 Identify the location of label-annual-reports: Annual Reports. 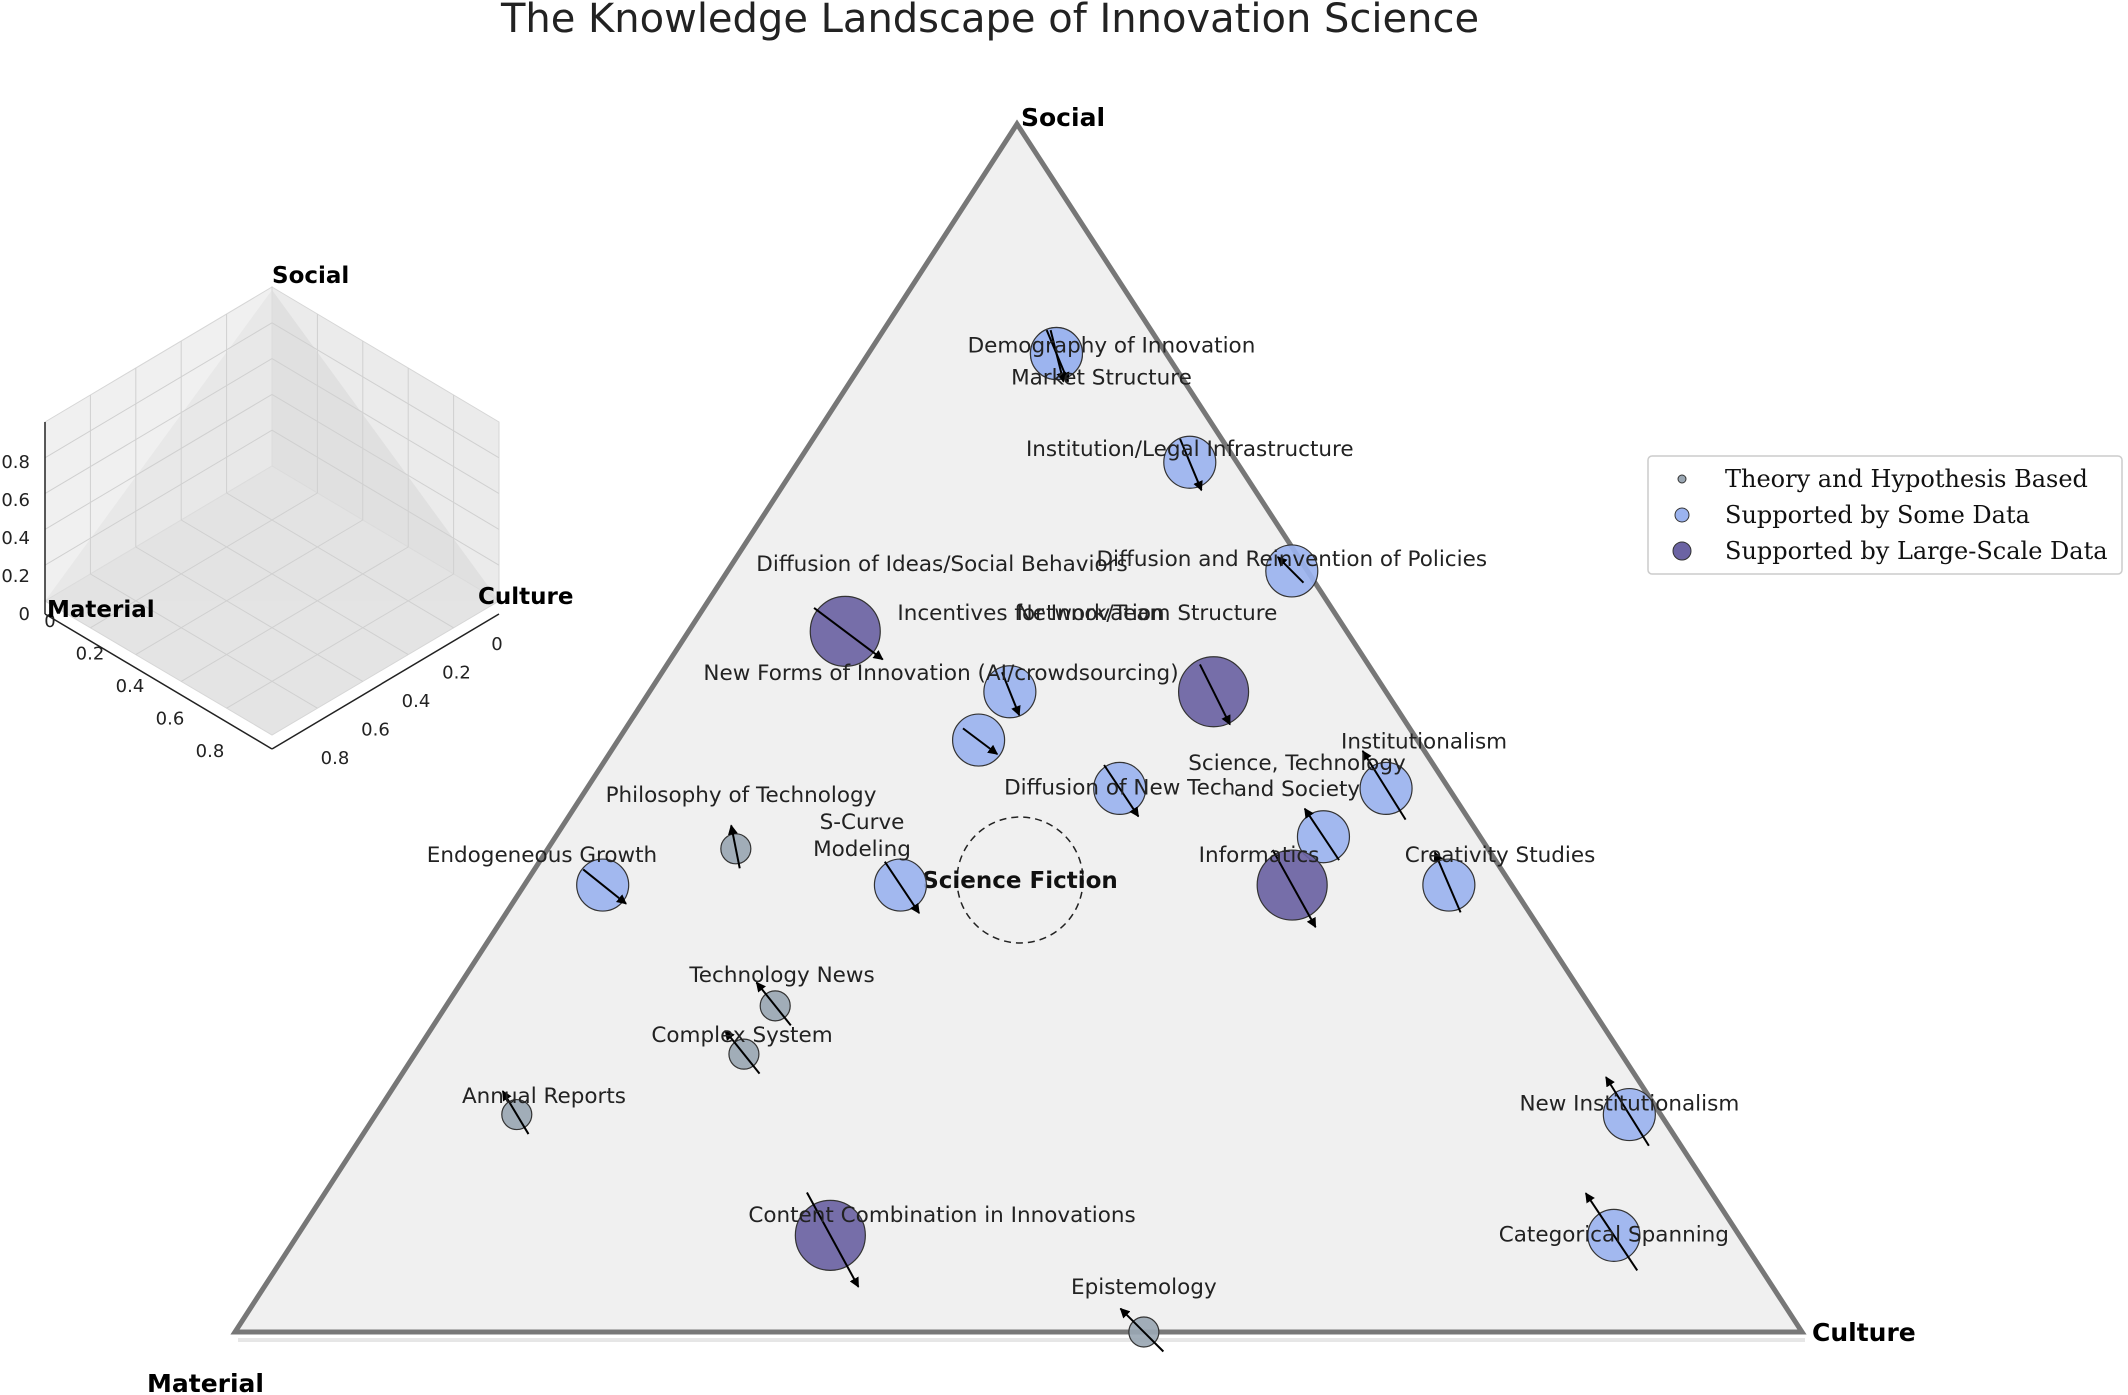
(544, 1096).